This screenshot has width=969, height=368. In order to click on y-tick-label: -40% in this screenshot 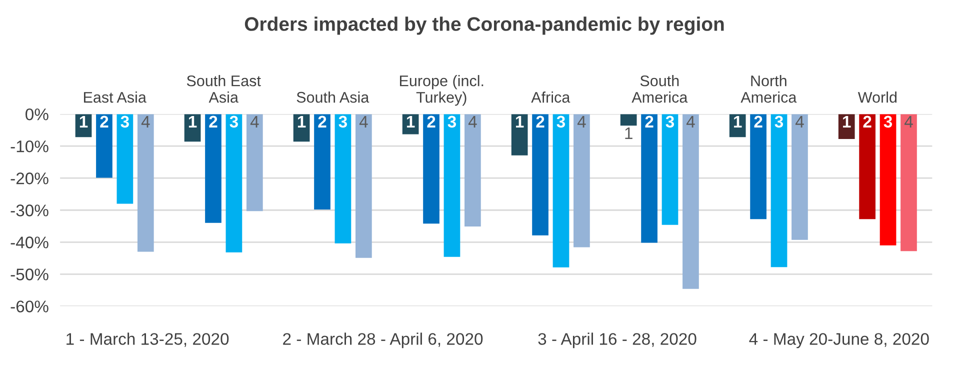, I will do `click(29, 242)`.